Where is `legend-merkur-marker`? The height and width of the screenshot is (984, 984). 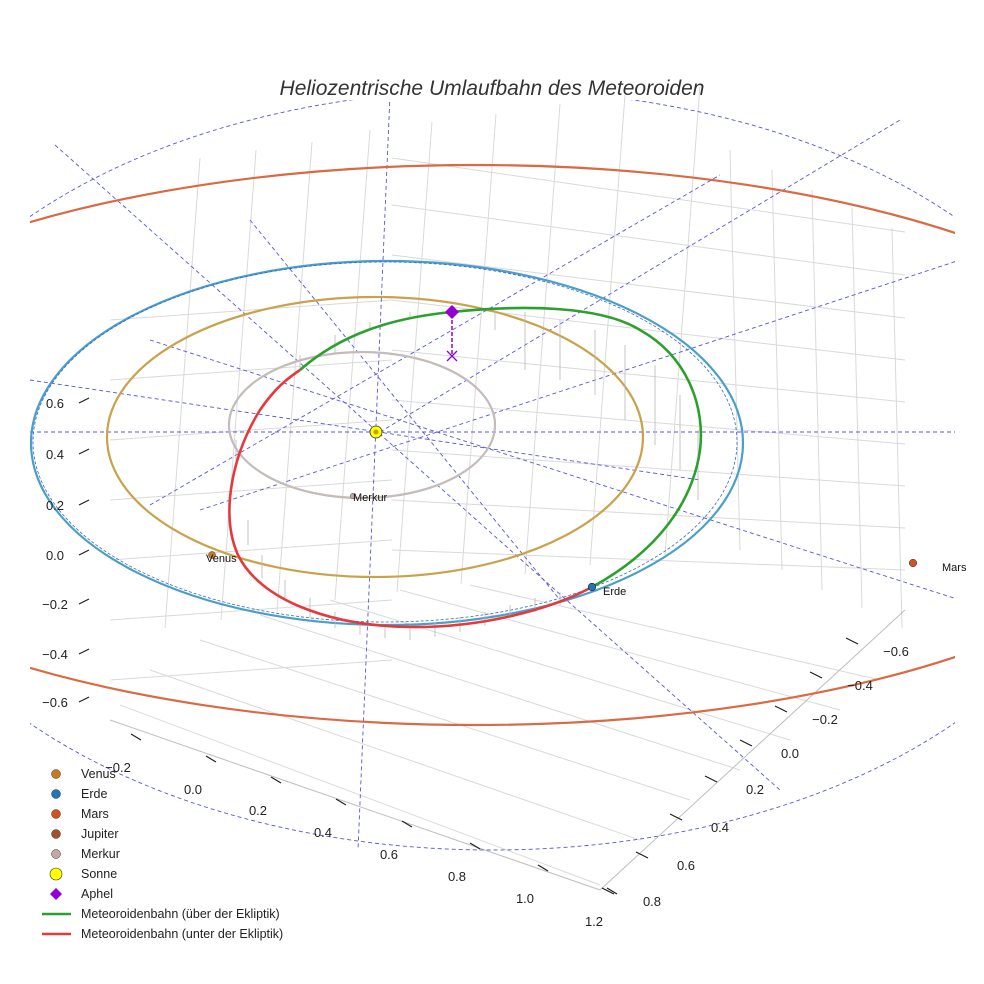 legend-merkur-marker is located at coordinates (56, 854).